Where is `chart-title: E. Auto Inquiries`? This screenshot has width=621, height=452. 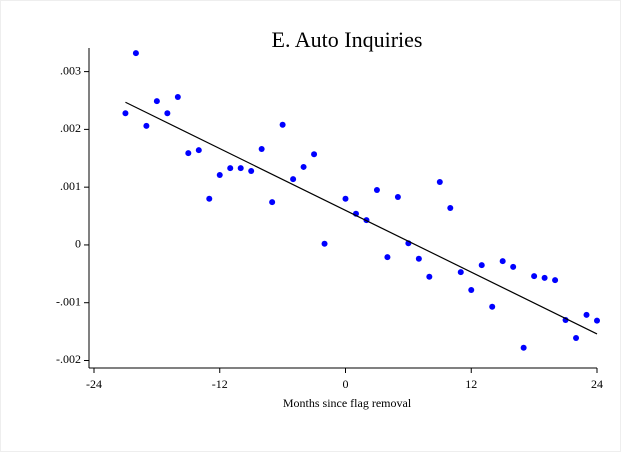
chart-title: E. Auto Inquiries is located at coordinates (347, 39).